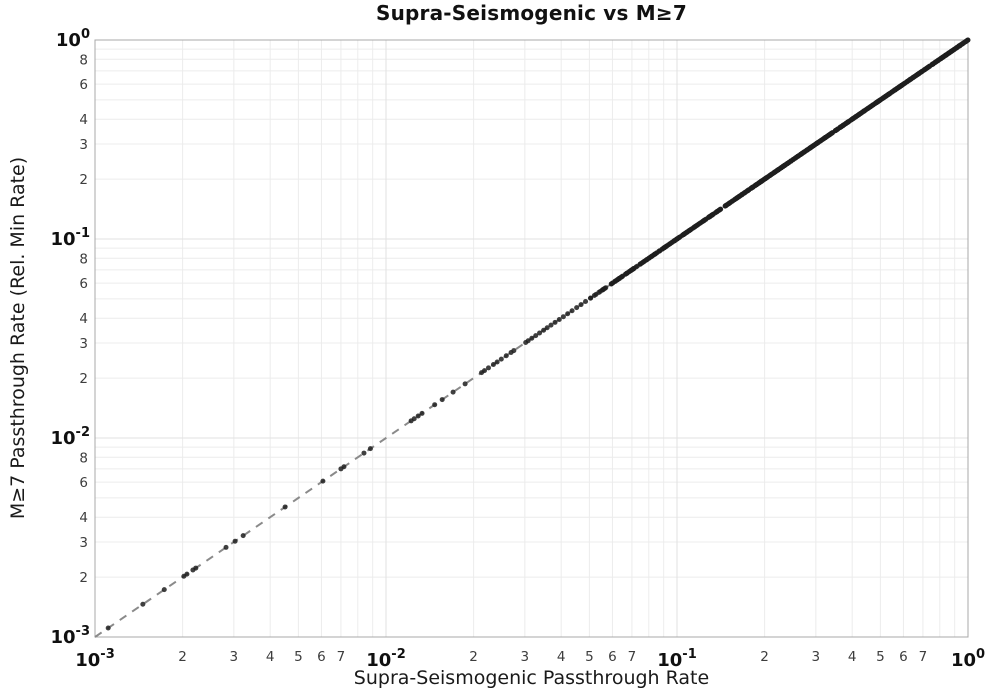 This screenshot has width=1000, height=700. I want to click on y-axis-label: M≥7 Passthrough Rate (Rel. Min Rate), so click(18, 338).